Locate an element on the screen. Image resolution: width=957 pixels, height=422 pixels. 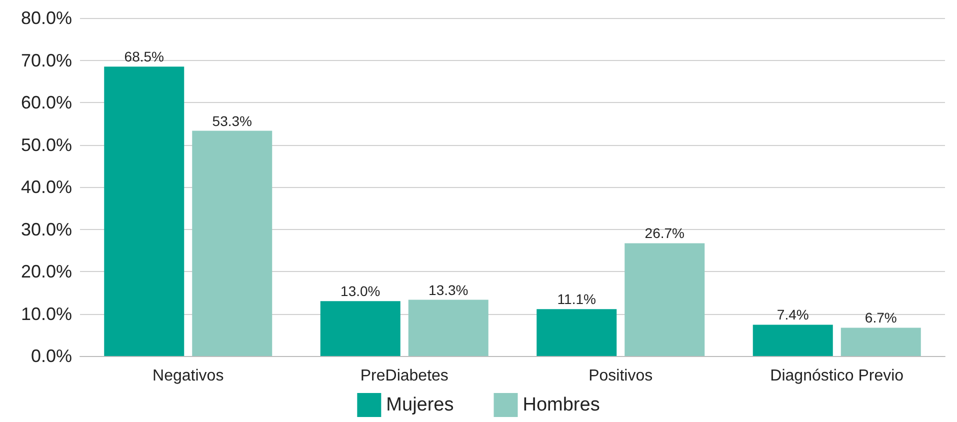
y-tick-label: 40.0% is located at coordinates (46, 187).